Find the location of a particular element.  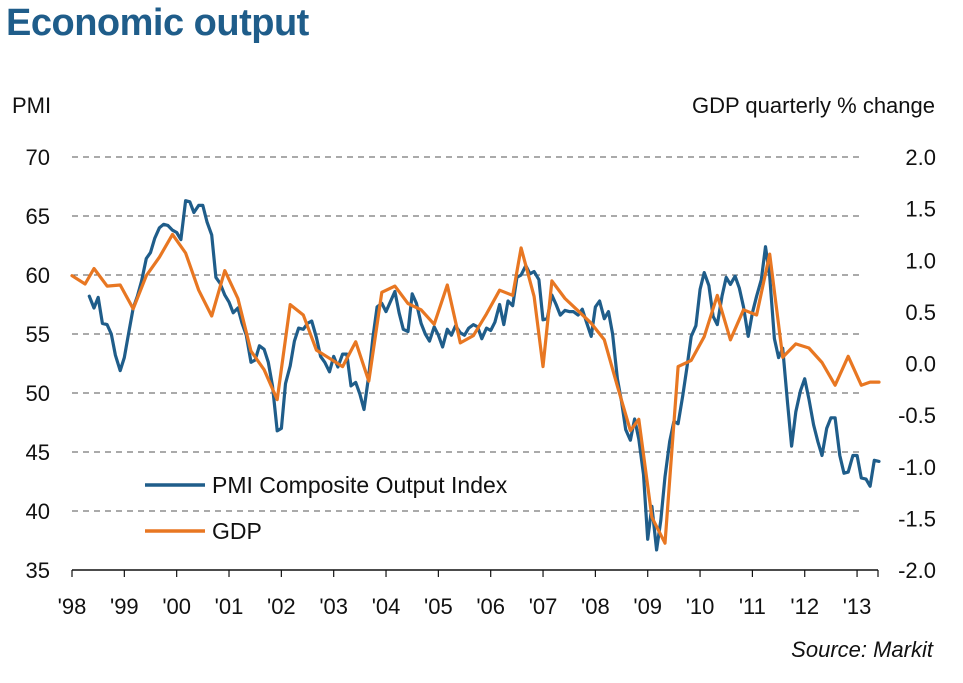

right-tick-label: 2.0 is located at coordinates (920, 157).